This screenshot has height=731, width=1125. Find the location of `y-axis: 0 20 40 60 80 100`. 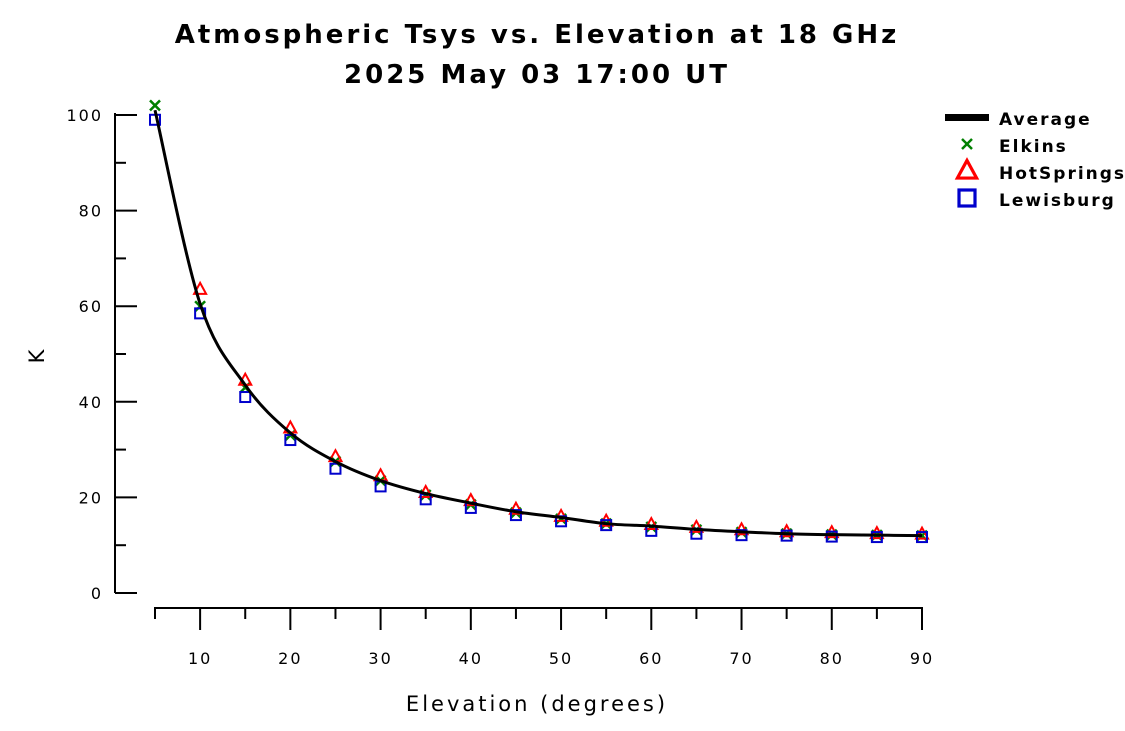

y-axis: 0 20 40 60 80 100 is located at coordinates (101, 354).